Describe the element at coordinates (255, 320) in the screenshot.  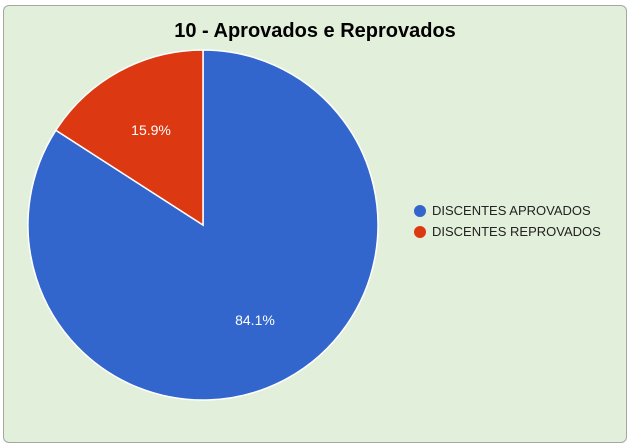
I see `slice-label-0: 84.1%` at that location.